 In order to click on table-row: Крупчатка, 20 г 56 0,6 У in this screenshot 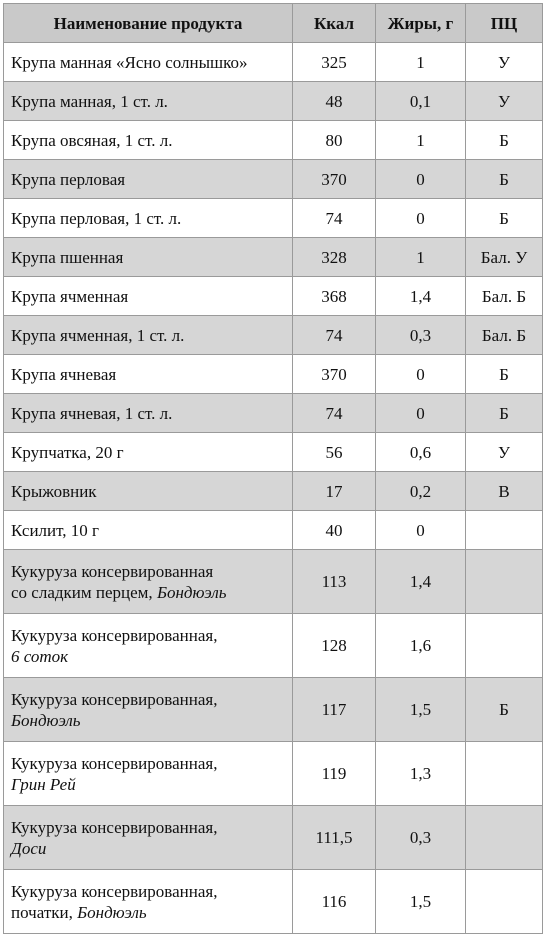, I will do `click(273, 452)`.